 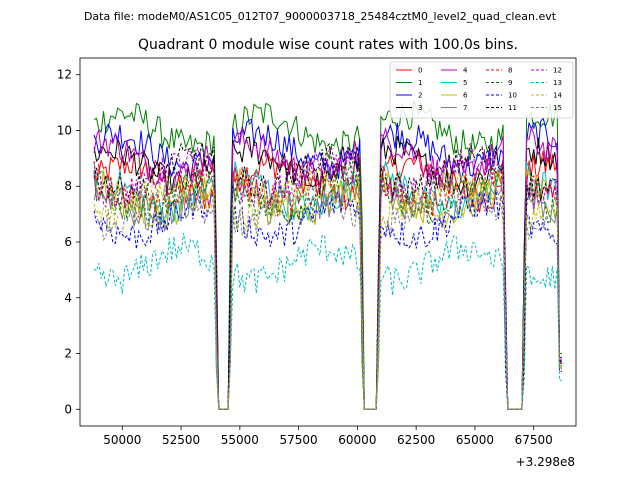 I want to click on x-tick-label: 60000, so click(x=357, y=440).